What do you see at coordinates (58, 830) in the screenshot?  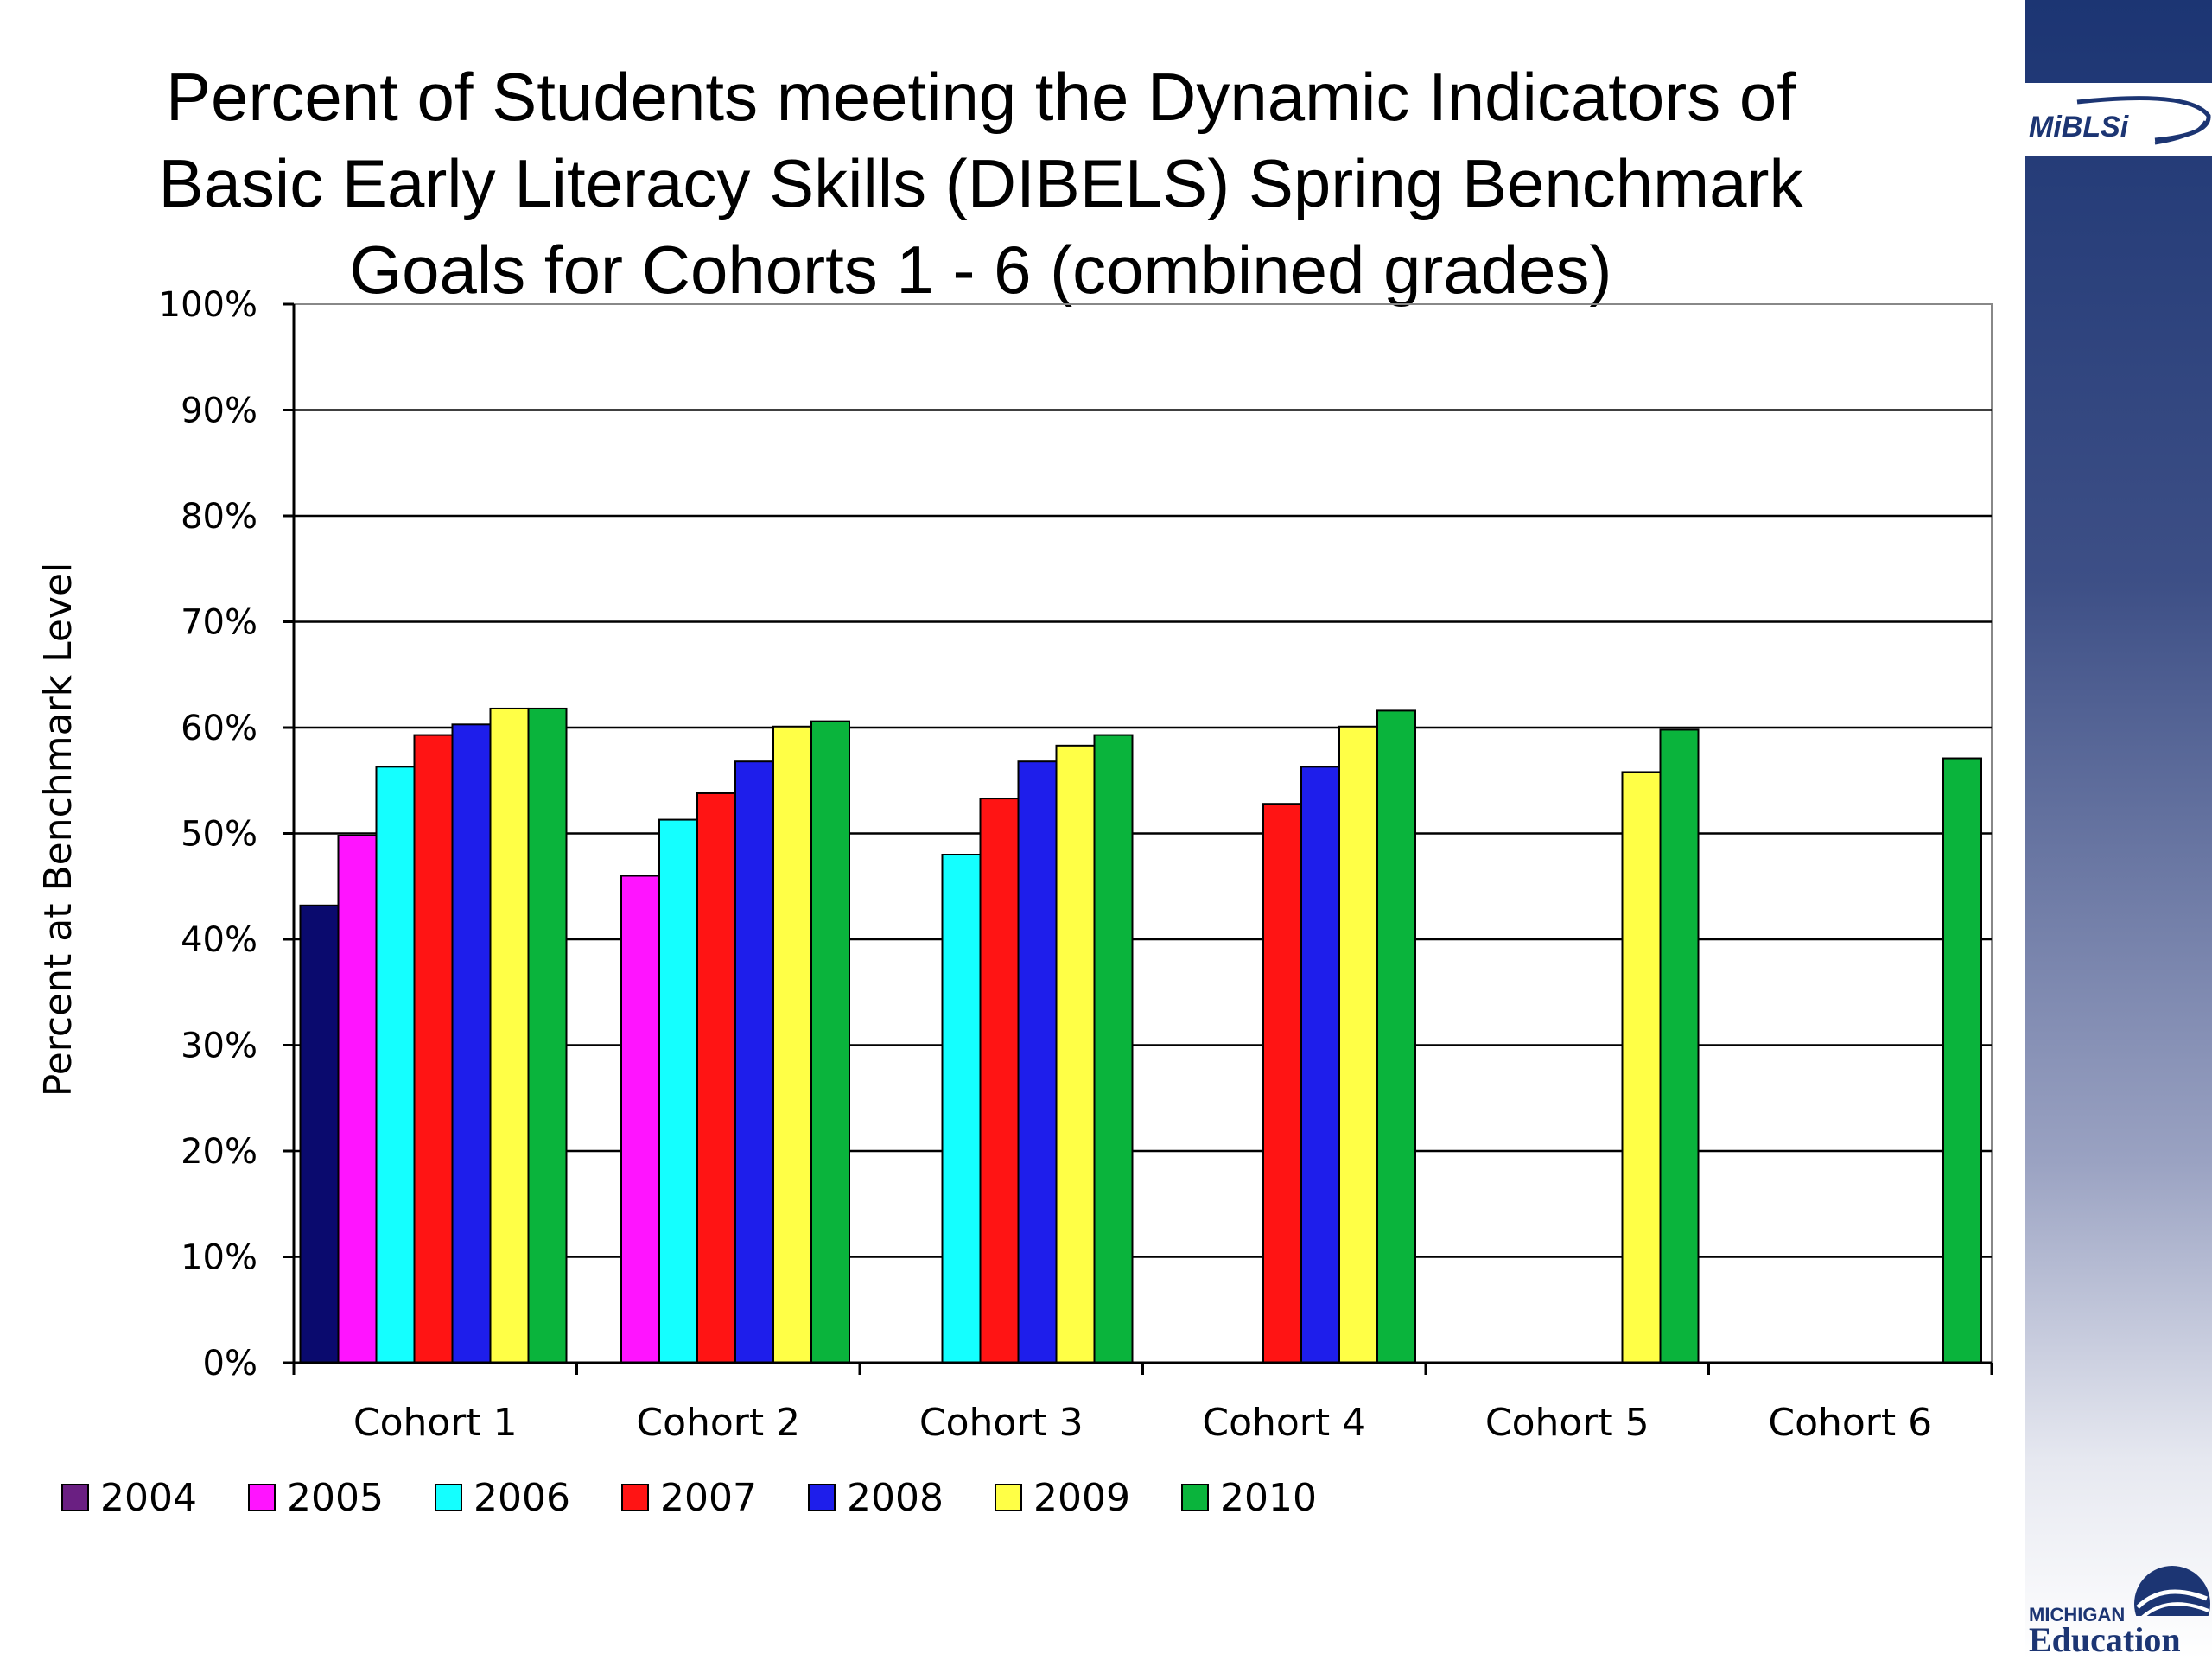 I see `y-axis-label: Percent at Benchmark Level` at bounding box center [58, 830].